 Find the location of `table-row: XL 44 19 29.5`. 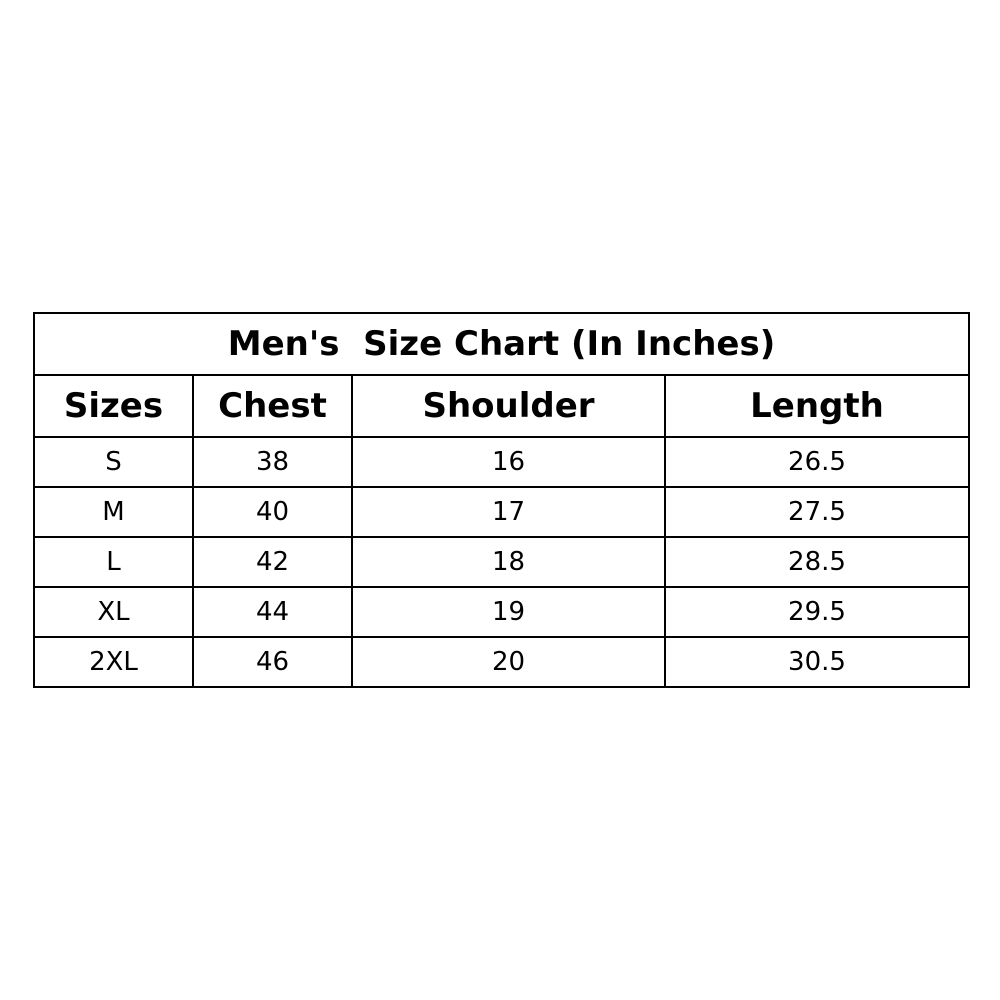

table-row: XL 44 19 29.5 is located at coordinates (501, 612).